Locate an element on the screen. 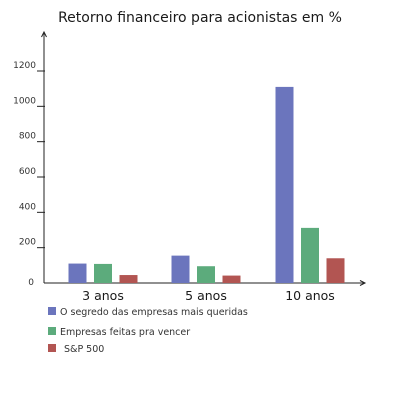 This screenshot has width=400, height=400. y-tick-label: 200 is located at coordinates (27, 243).